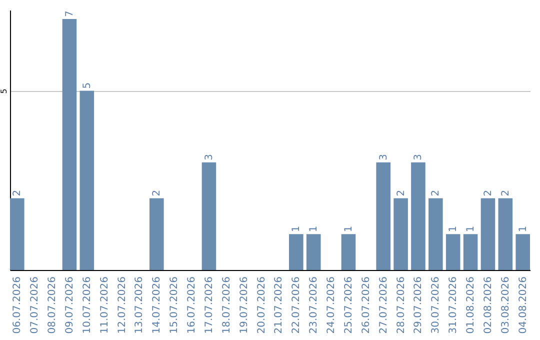 The height and width of the screenshot is (340, 540). What do you see at coordinates (192, 305) in the screenshot?
I see `x-tick-label: 16.07.2026` at bounding box center [192, 305].